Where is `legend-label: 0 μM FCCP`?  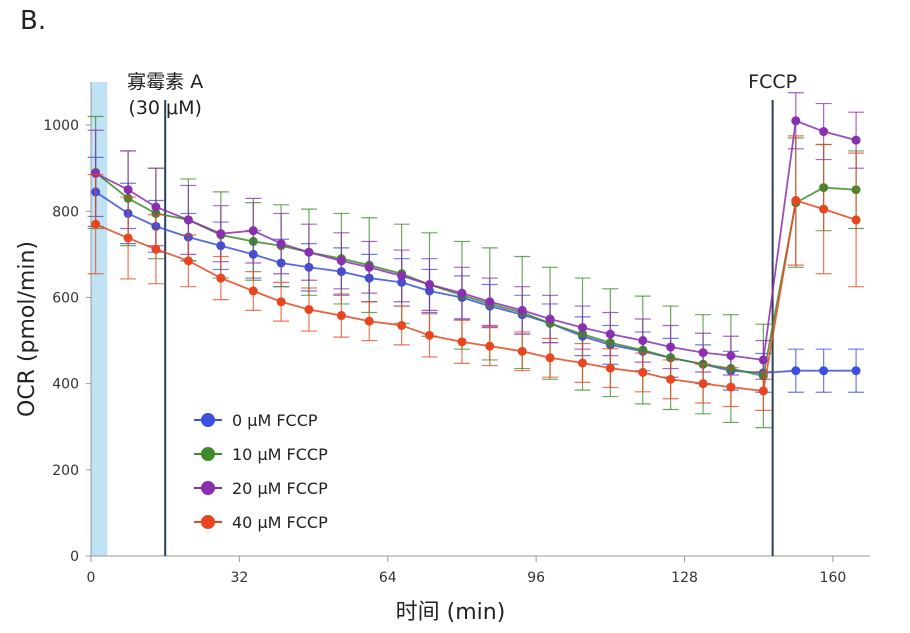 legend-label: 0 μM FCCP is located at coordinates (275, 420).